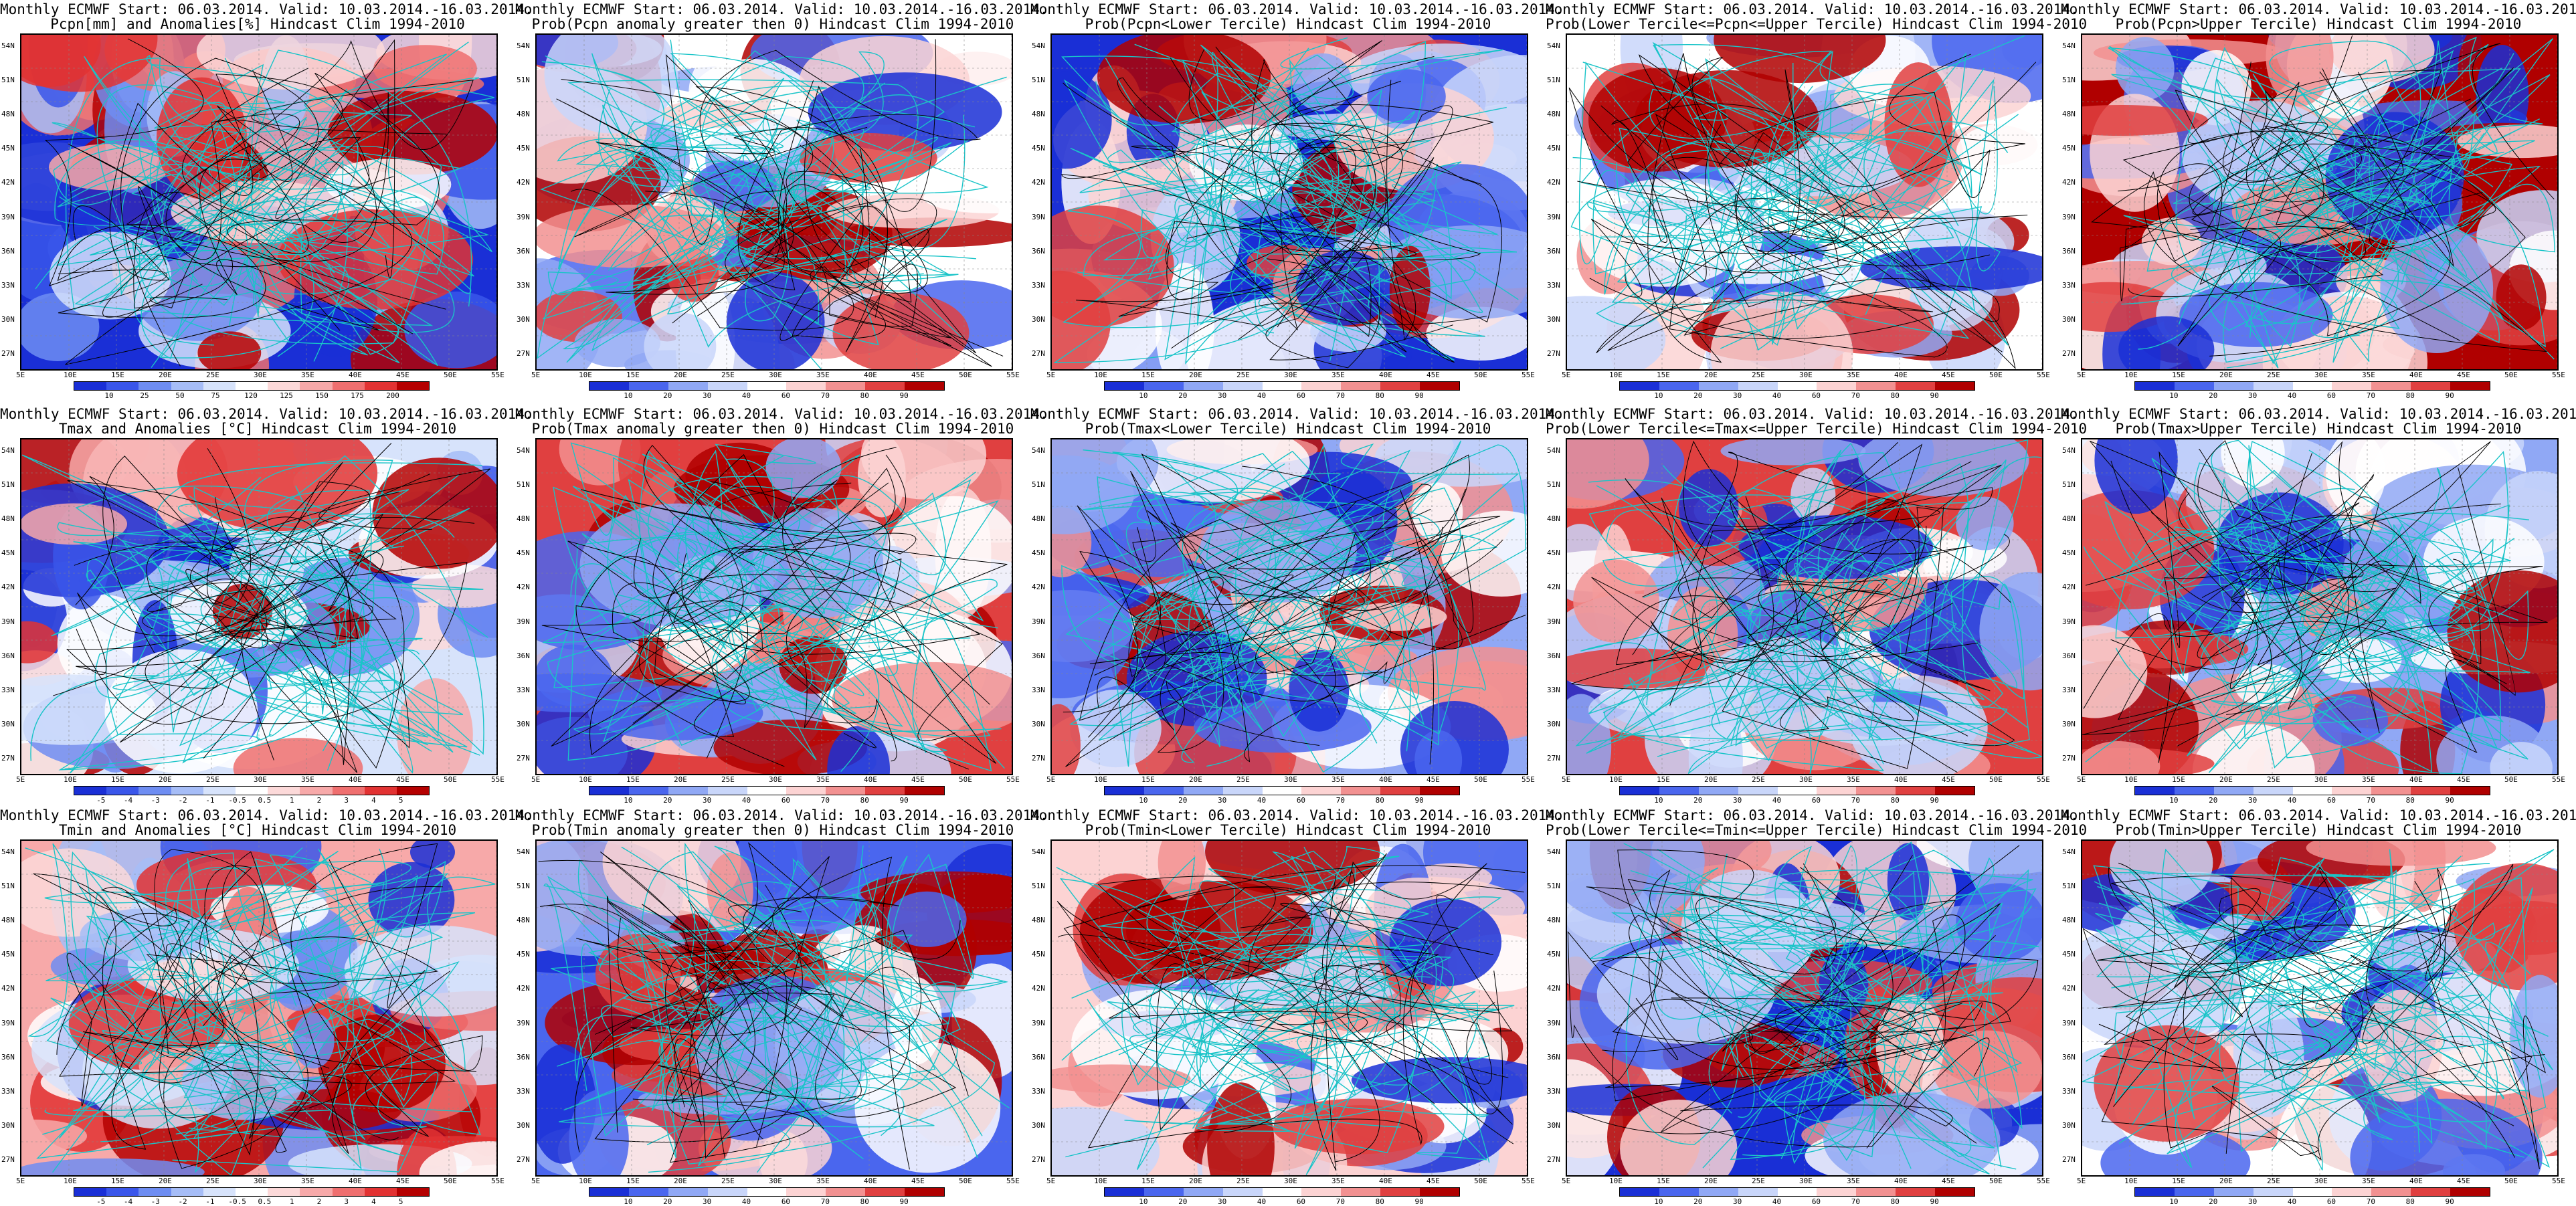 This screenshot has height=1206, width=2576. I want to click on longitude-label: 40E, so click(355, 375).